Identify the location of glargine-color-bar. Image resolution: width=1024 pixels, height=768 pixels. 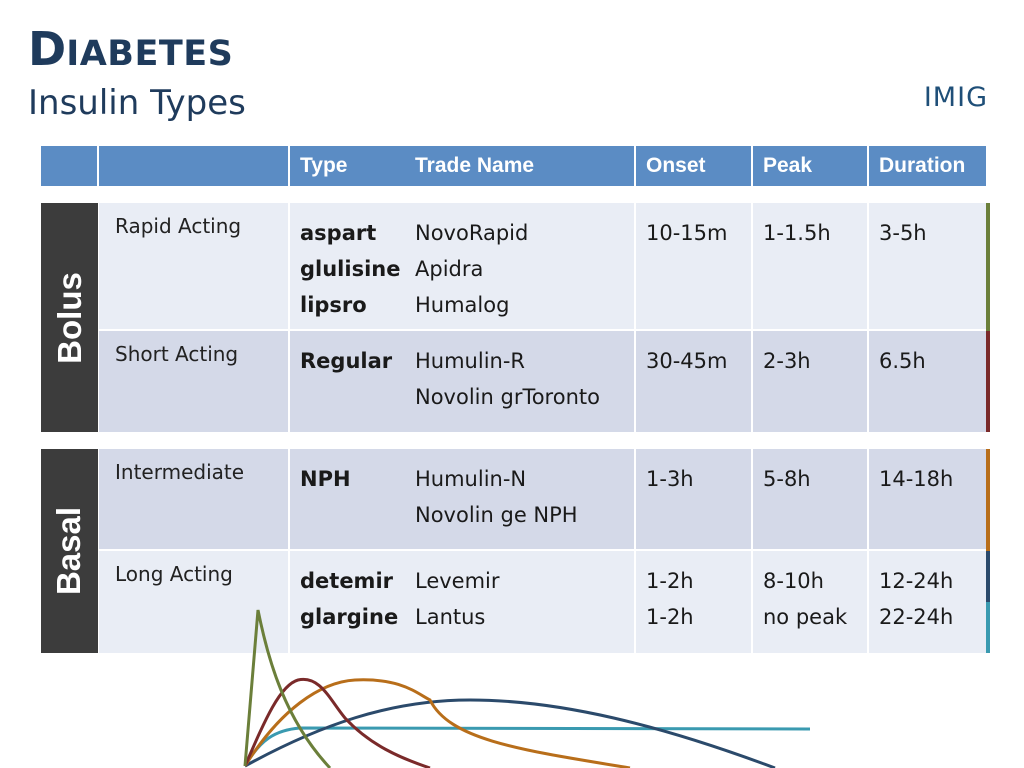
(988, 627).